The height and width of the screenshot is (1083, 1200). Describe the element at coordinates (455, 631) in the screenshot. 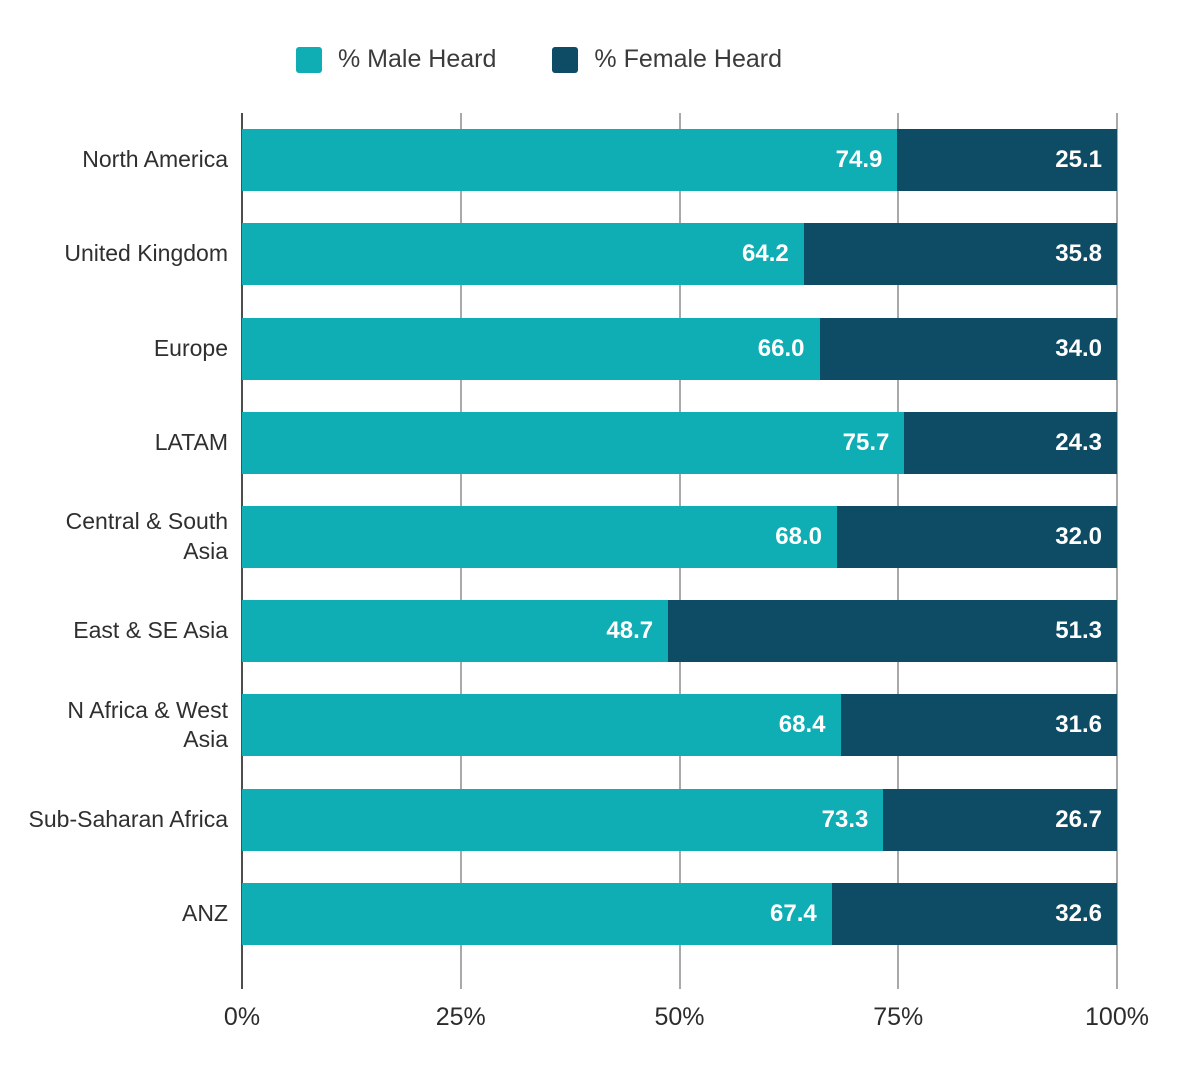

I see `male-segment: 48.7` at that location.